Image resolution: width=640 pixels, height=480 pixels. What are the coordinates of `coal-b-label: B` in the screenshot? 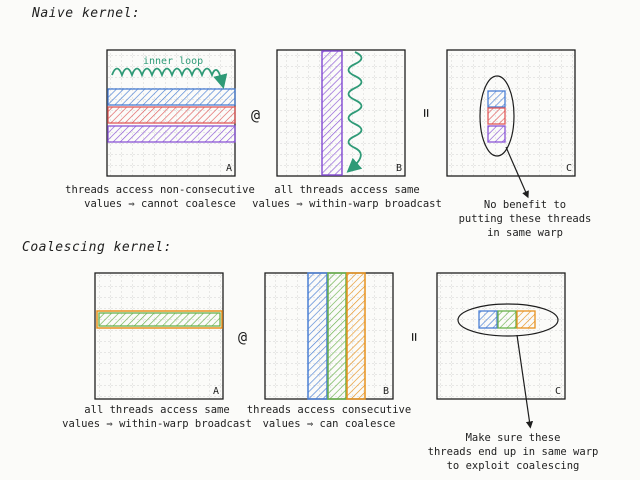 It's located at (386, 391).